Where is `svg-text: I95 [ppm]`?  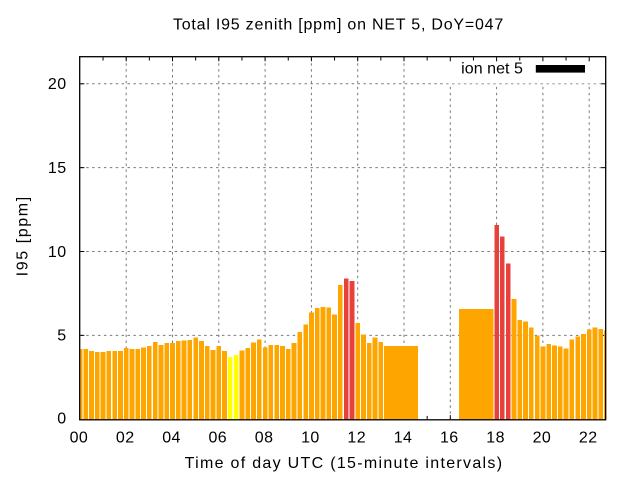 svg-text: I95 [ppm] is located at coordinates (23, 235).